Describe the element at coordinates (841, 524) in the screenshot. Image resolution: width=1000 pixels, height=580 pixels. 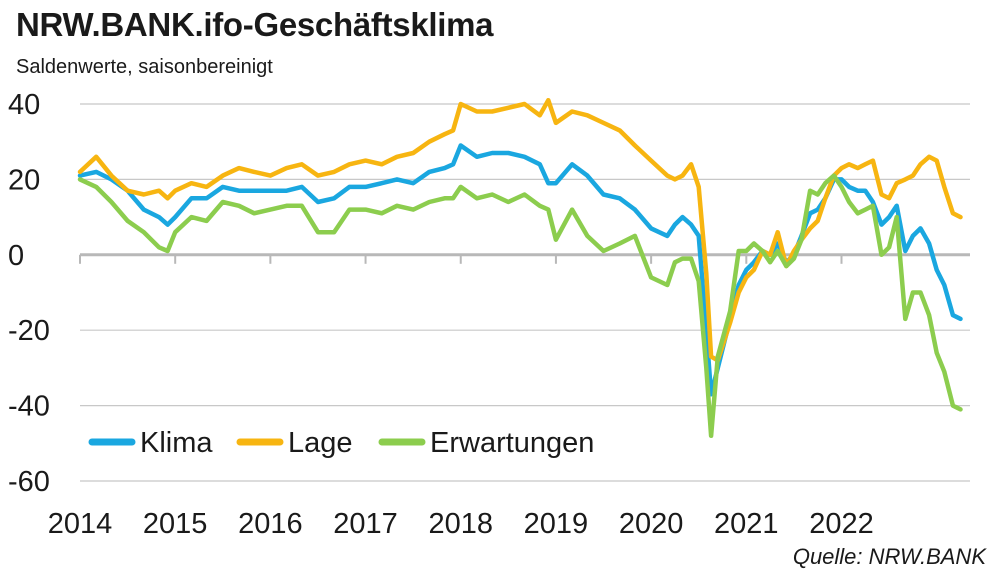
I see `x-tick-label: 2022` at that location.